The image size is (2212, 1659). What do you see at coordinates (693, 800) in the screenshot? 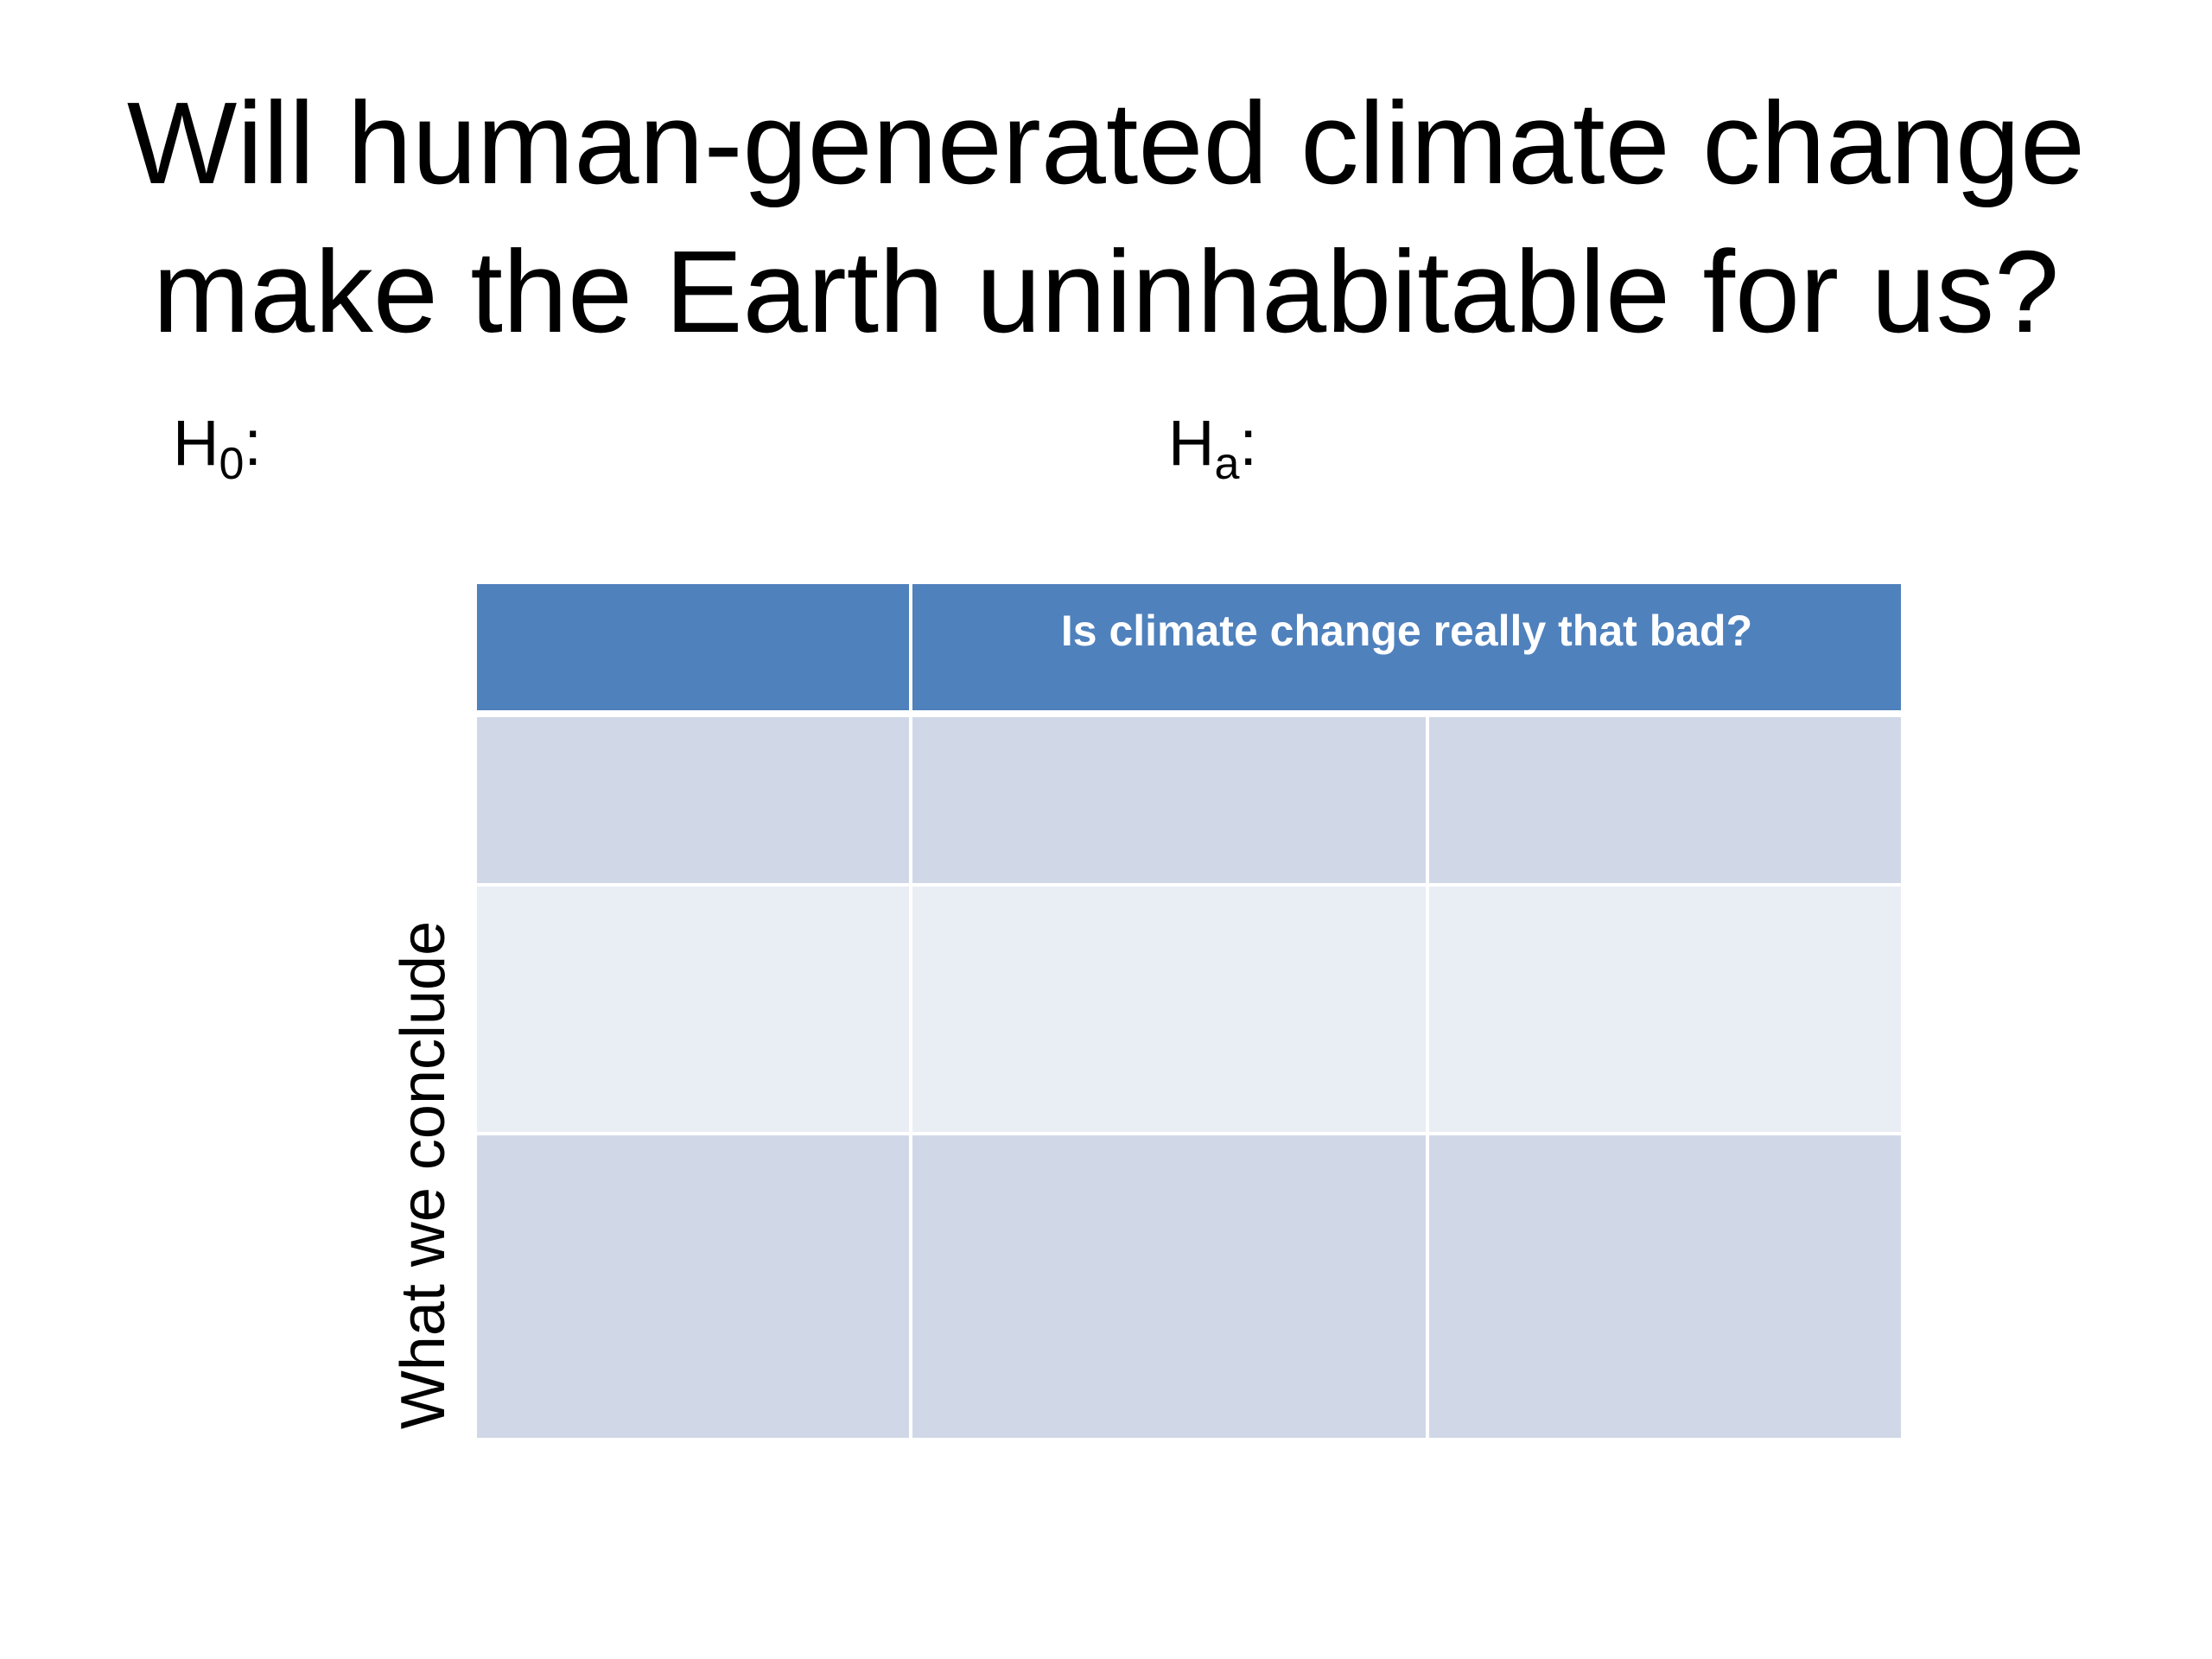
I see `table-cell-r1c1` at bounding box center [693, 800].